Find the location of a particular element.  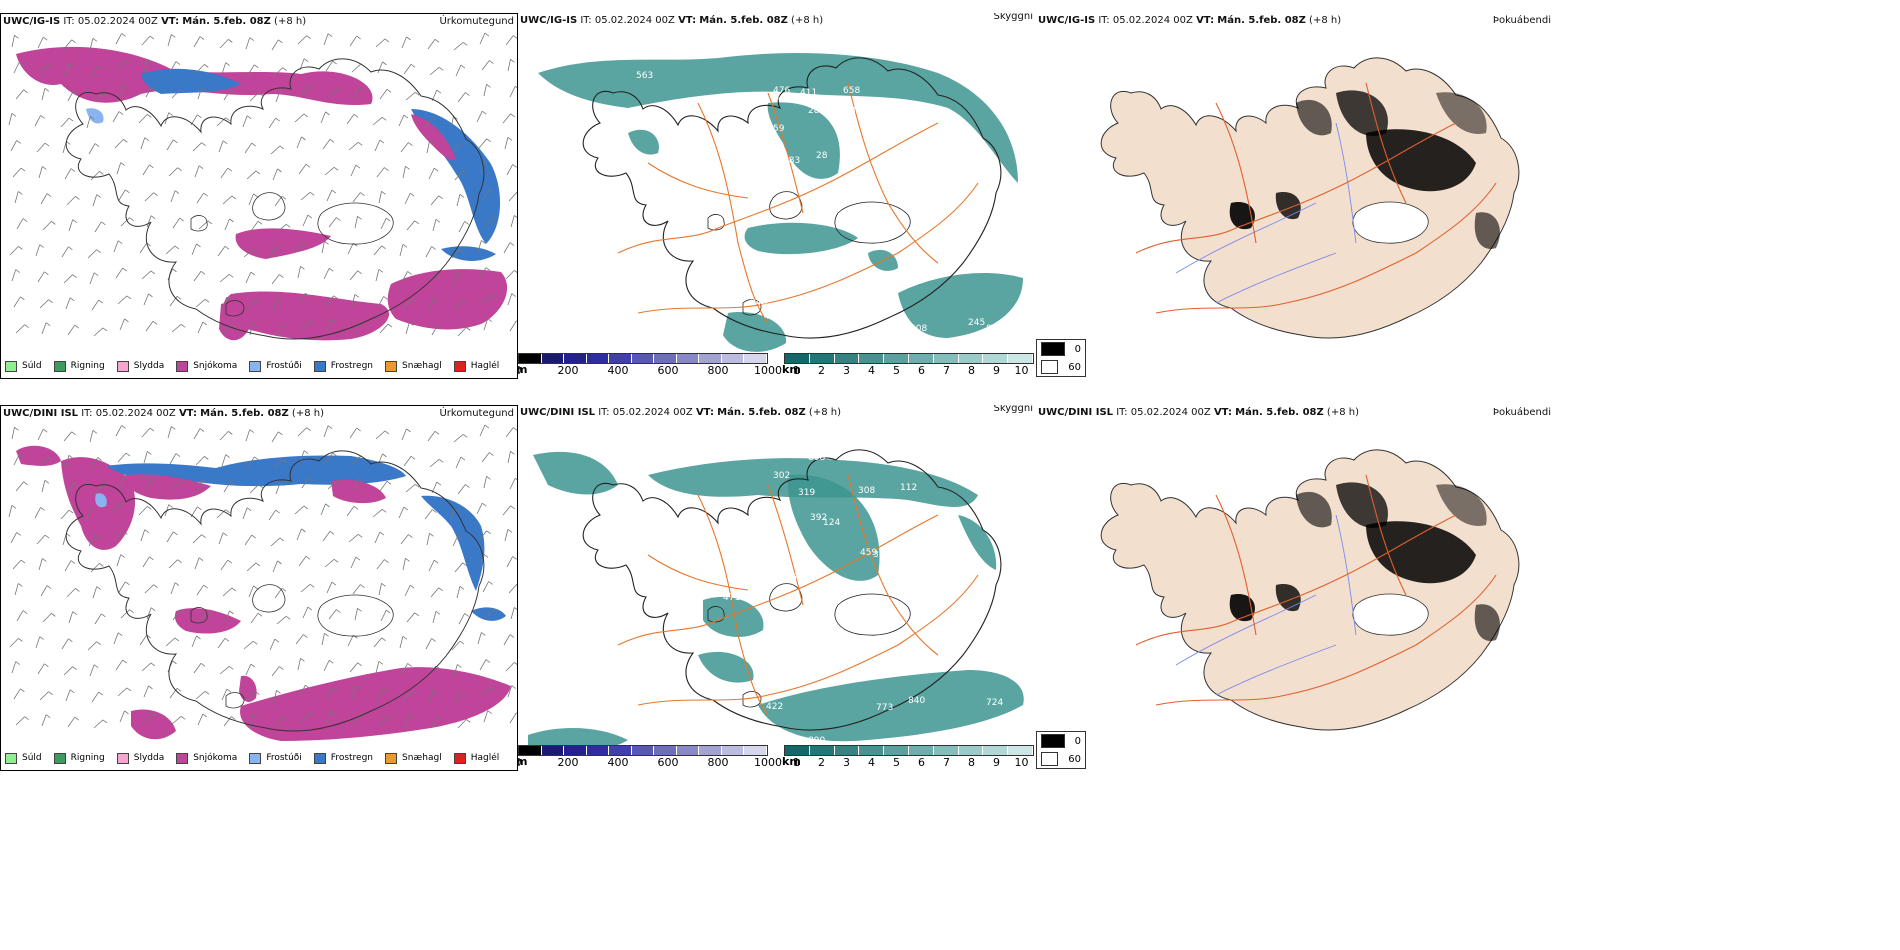

fog-legend: 0 60 is located at coordinates (1061, 358).